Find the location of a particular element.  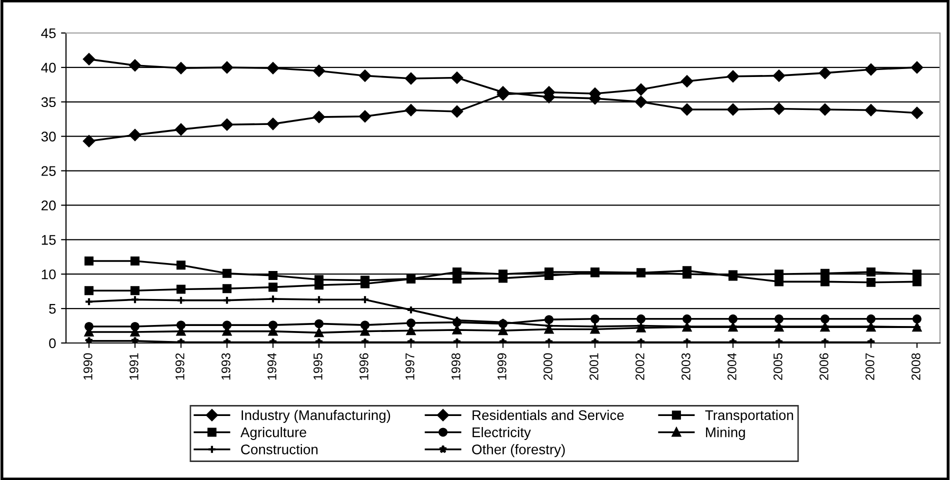

x-tick-label: 1998 is located at coordinates (456, 366).